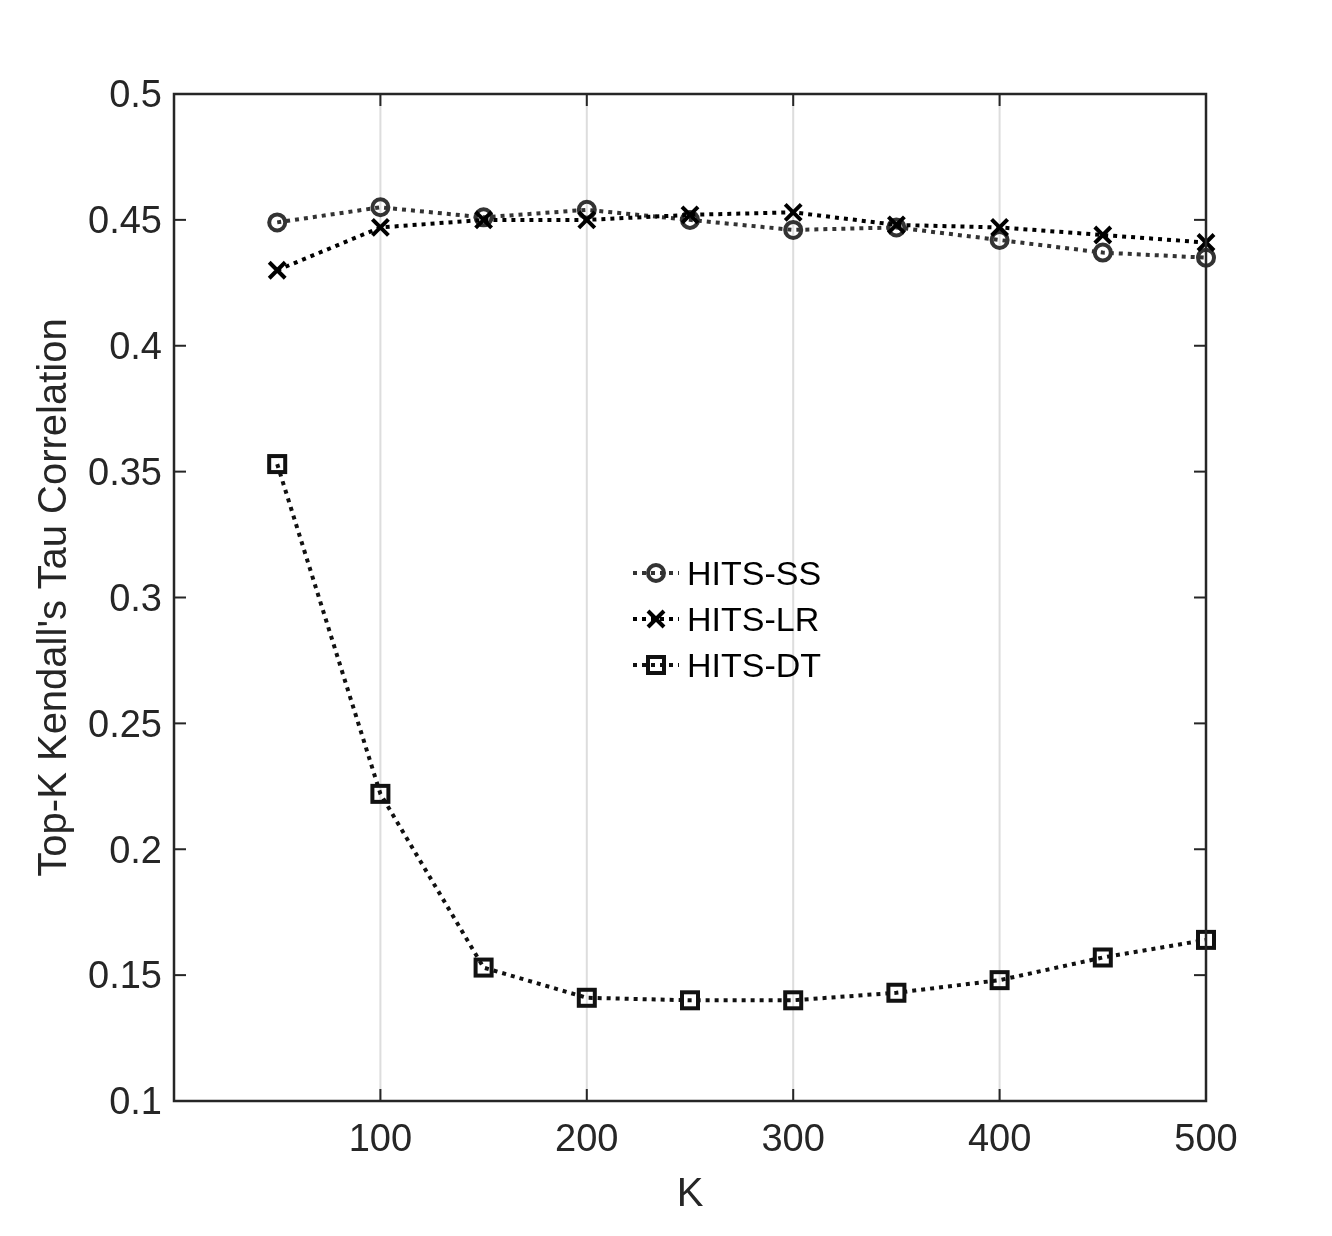 This screenshot has width=1332, height=1236. What do you see at coordinates (753, 618) in the screenshot?
I see `legend-label: HITS-LR` at bounding box center [753, 618].